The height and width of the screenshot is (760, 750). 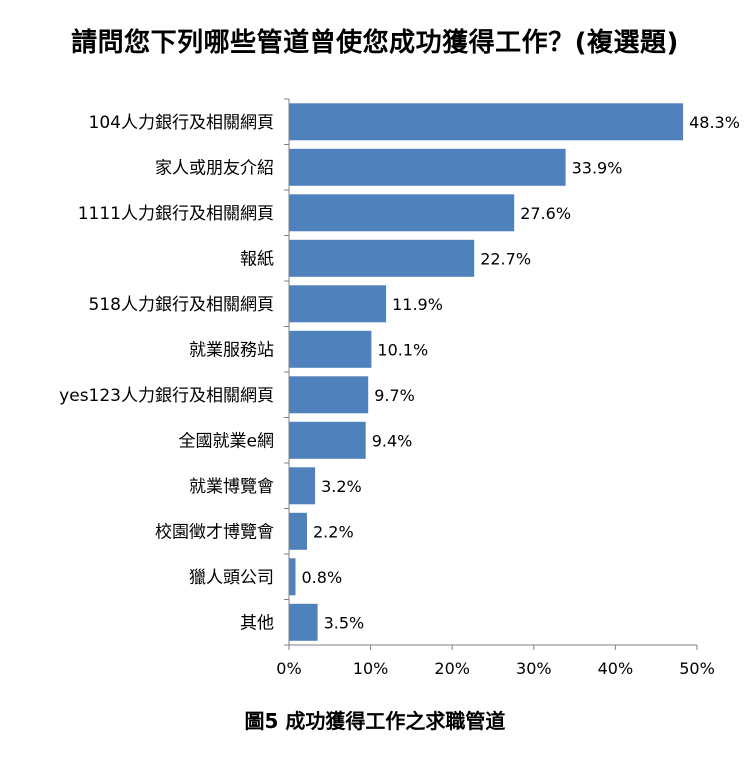 I want to click on category-label-9: 校園徵才博覽會, so click(x=214, y=532).